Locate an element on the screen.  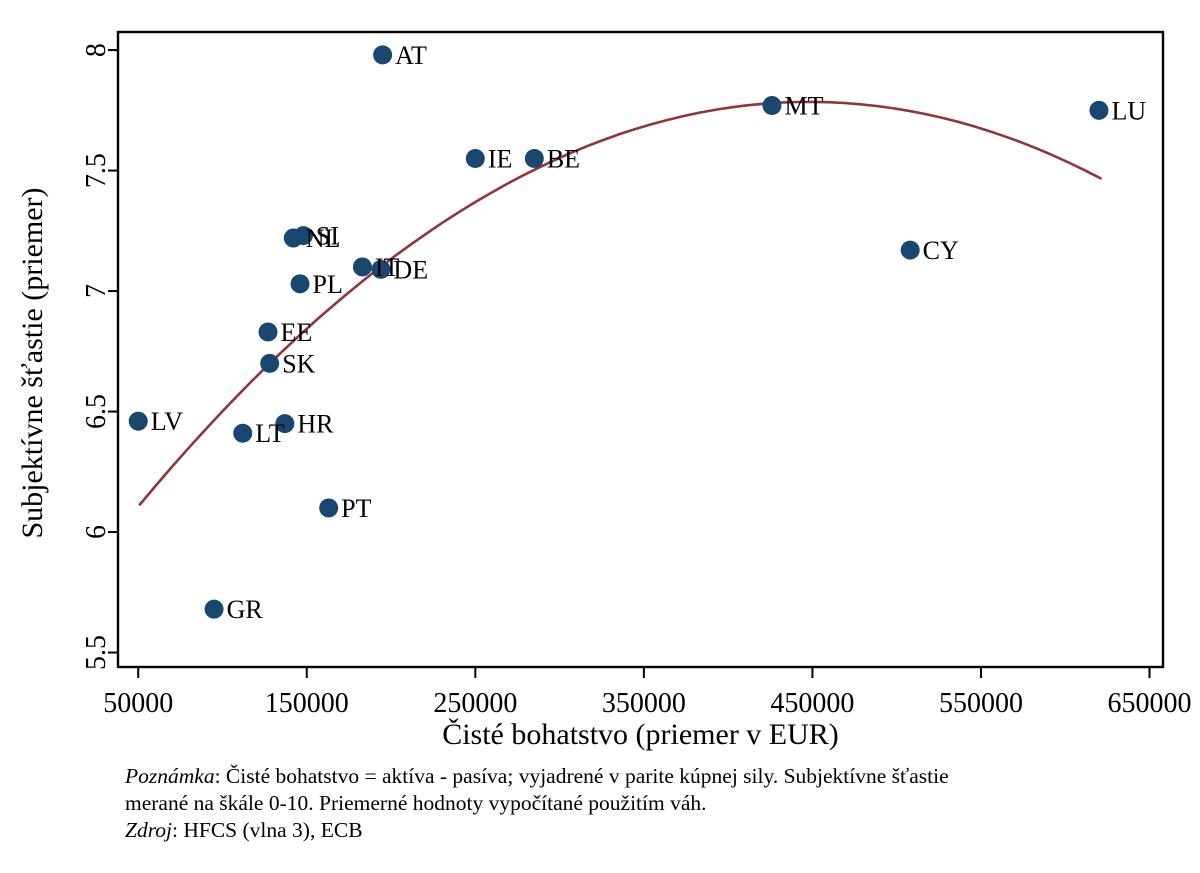
point-IE is located at coordinates (475, 159).